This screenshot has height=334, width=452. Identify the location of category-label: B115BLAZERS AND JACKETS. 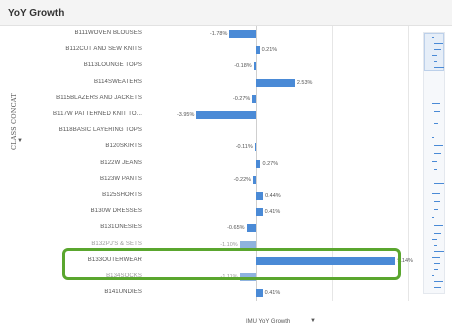
(99, 97).